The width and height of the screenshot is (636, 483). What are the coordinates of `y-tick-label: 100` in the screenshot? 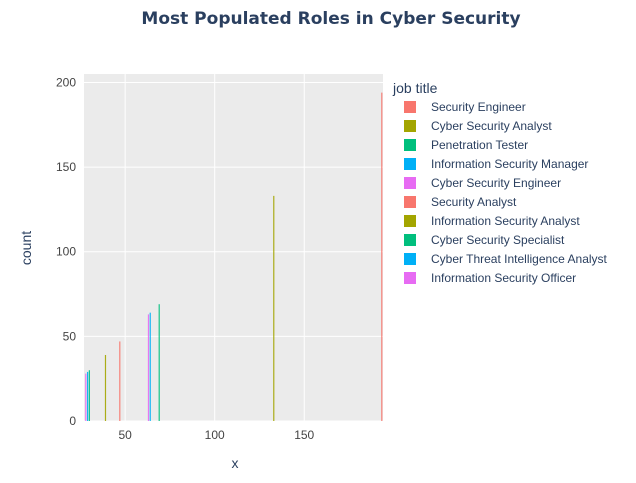 It's located at (66, 252).